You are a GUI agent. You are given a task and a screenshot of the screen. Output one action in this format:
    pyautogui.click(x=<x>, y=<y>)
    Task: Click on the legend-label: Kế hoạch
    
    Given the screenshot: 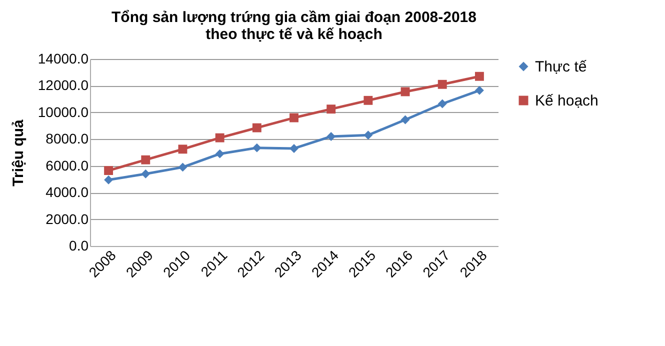 What is the action you would take?
    pyautogui.click(x=566, y=101)
    